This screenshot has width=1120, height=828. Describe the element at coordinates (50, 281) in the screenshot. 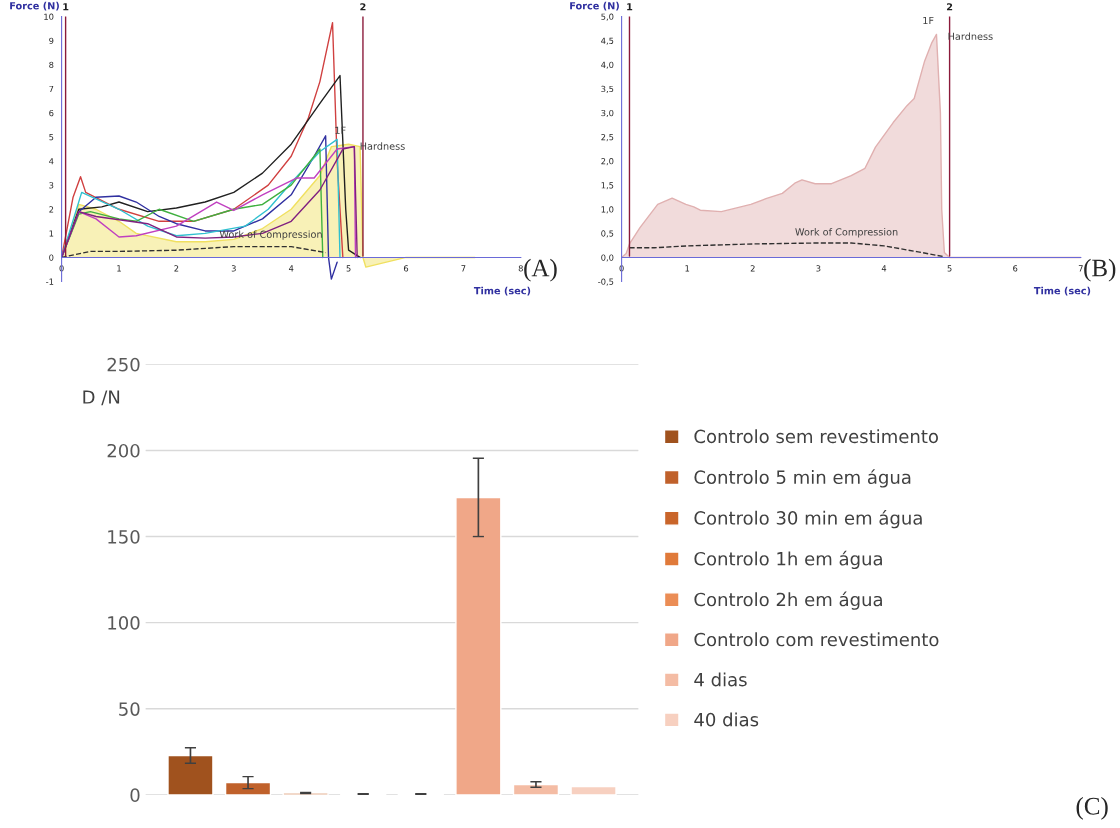

I see `y-tick-label: -1` at that location.